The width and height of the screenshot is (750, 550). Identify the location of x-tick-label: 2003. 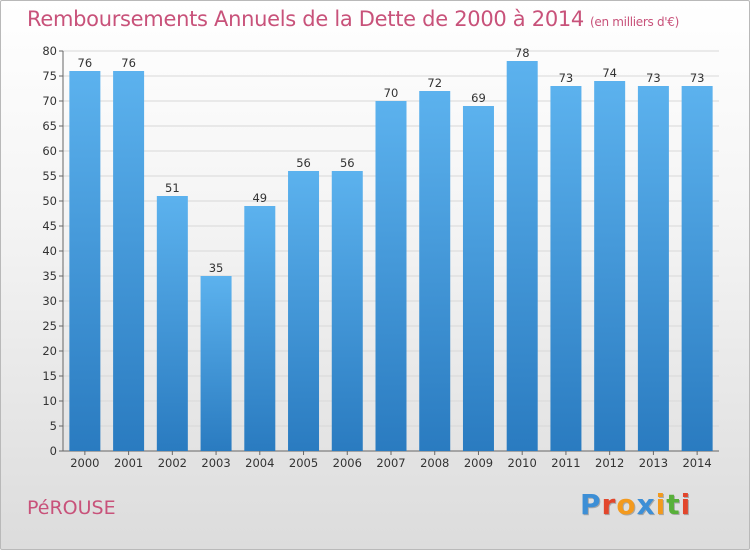
(215, 463).